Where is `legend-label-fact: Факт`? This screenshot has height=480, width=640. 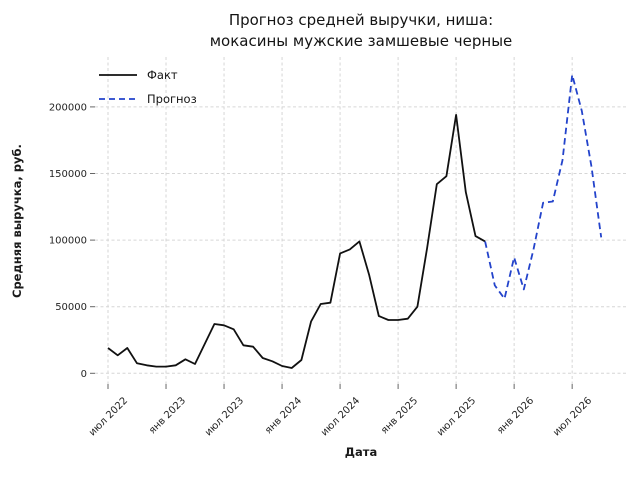 legend-label-fact: Факт is located at coordinates (162, 75).